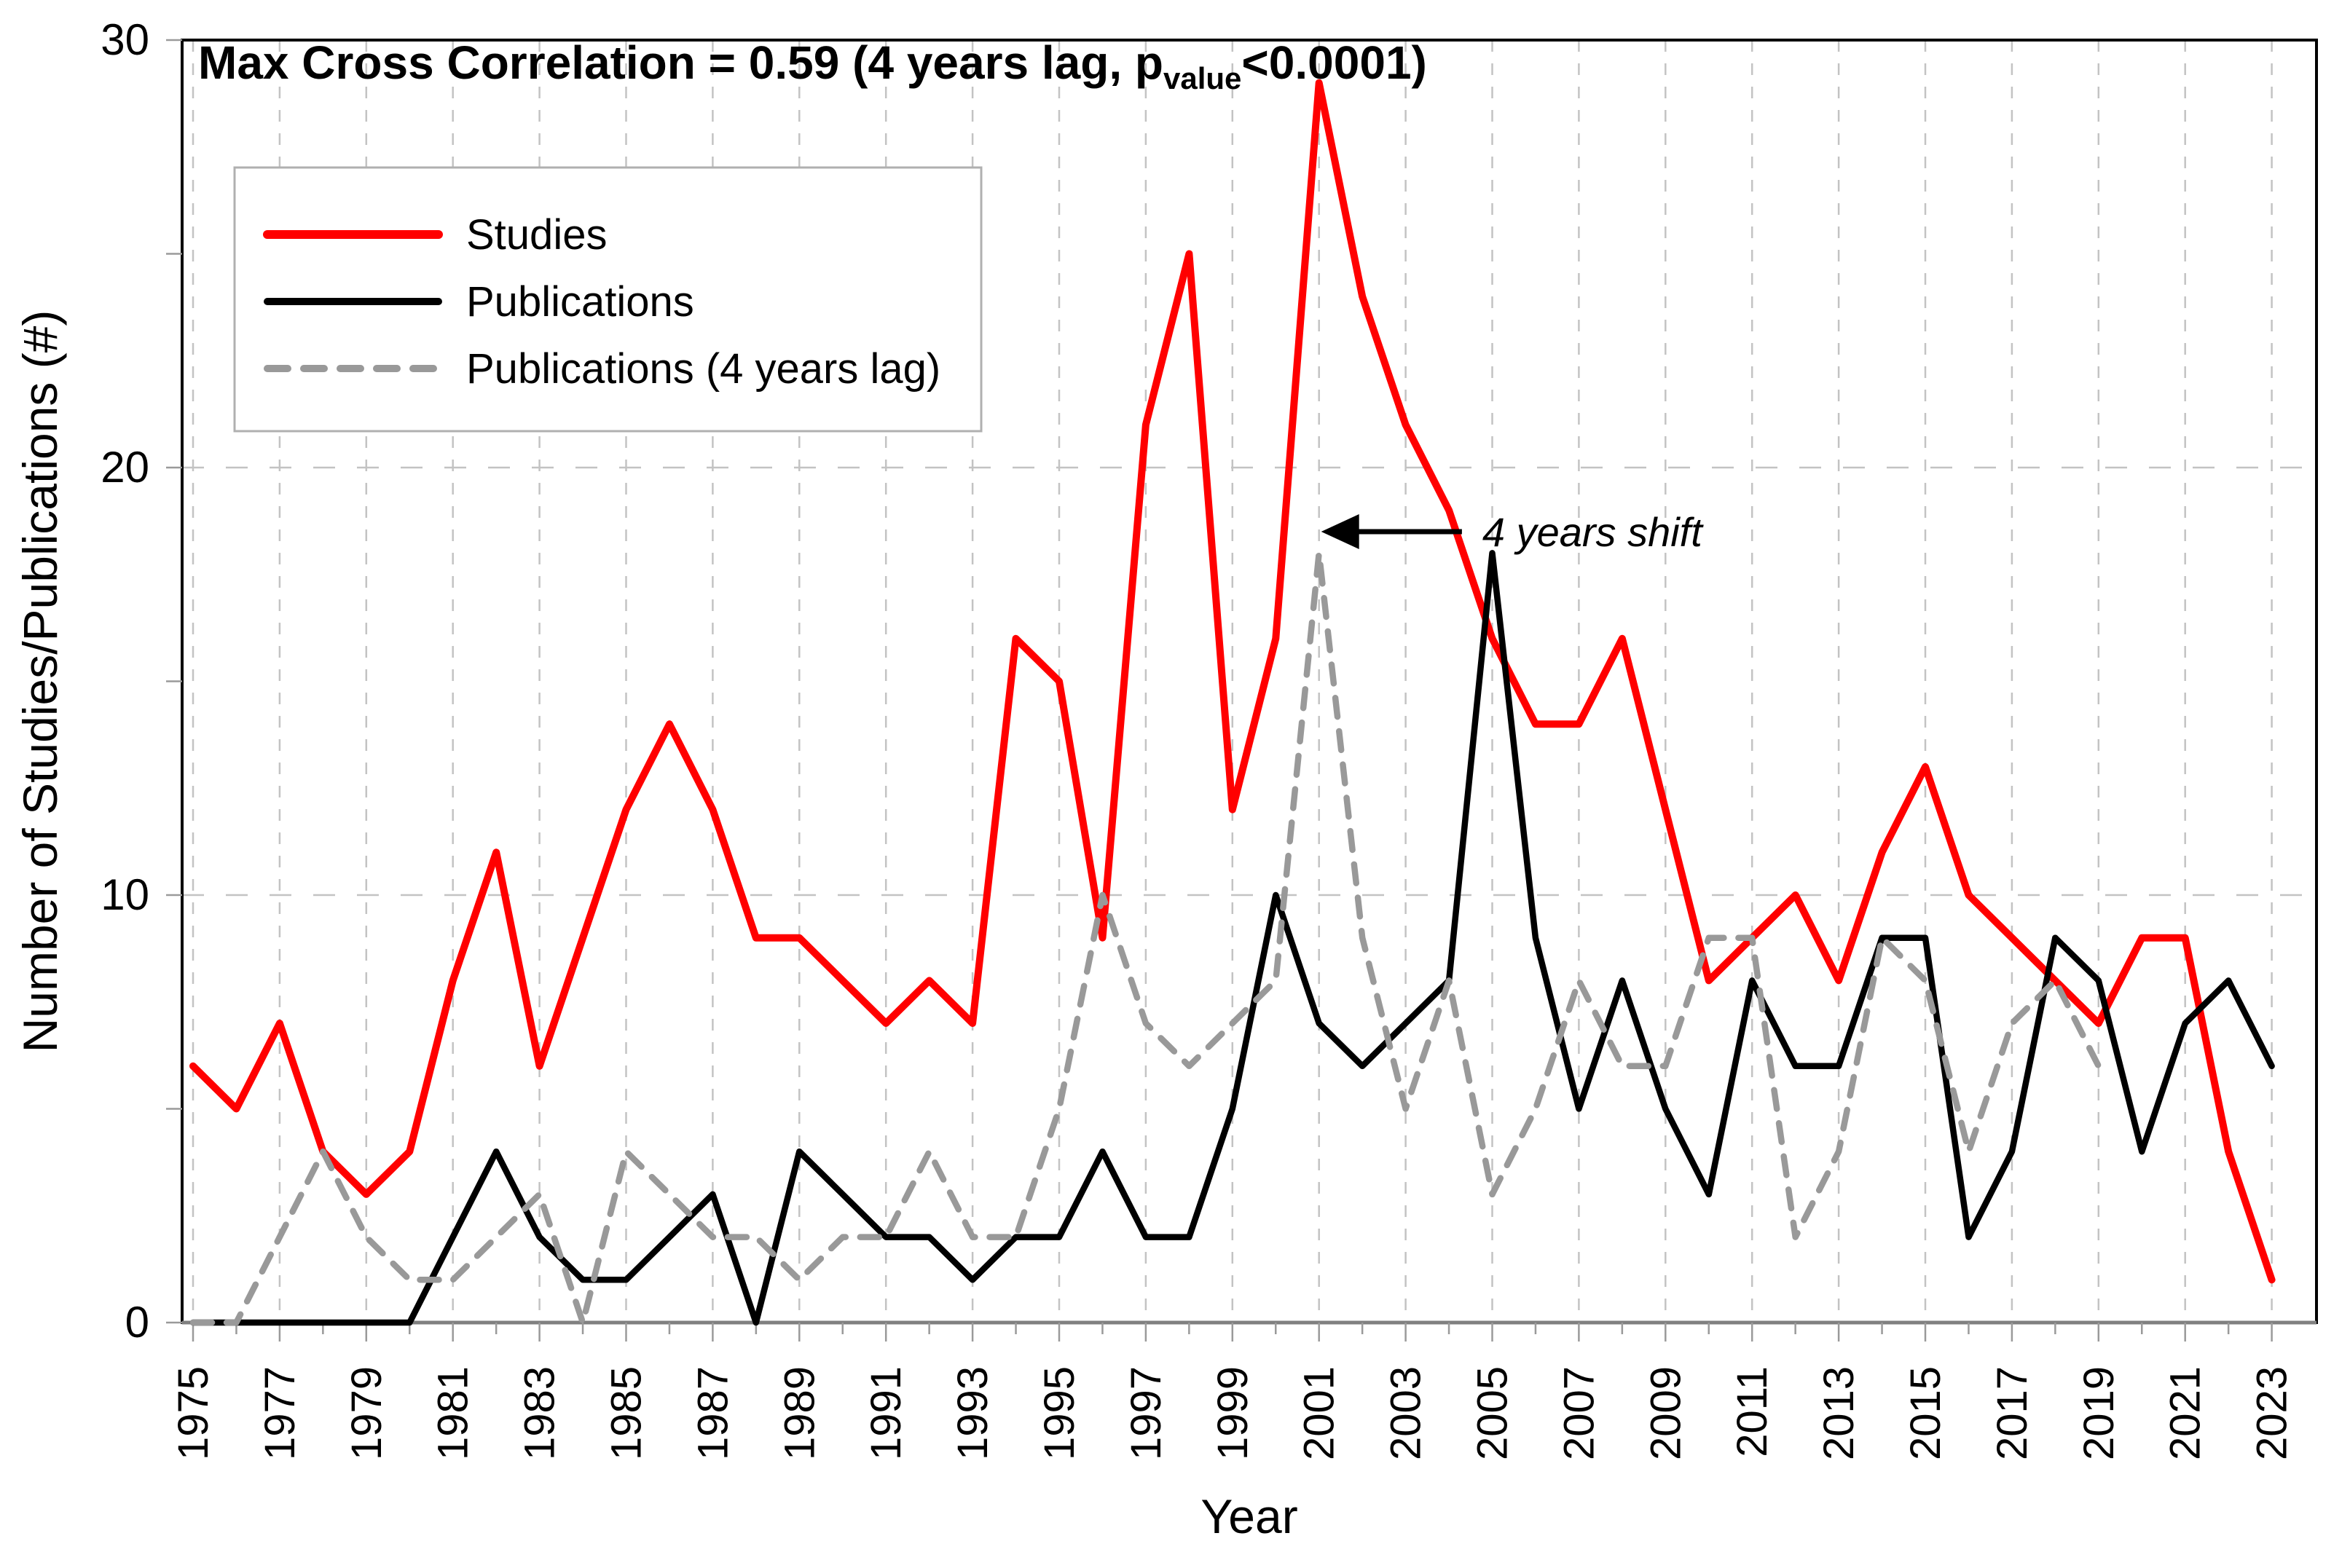 This screenshot has height=1568, width=2350. What do you see at coordinates (540, 1413) in the screenshot?
I see `x-tick-label: 1983` at bounding box center [540, 1413].